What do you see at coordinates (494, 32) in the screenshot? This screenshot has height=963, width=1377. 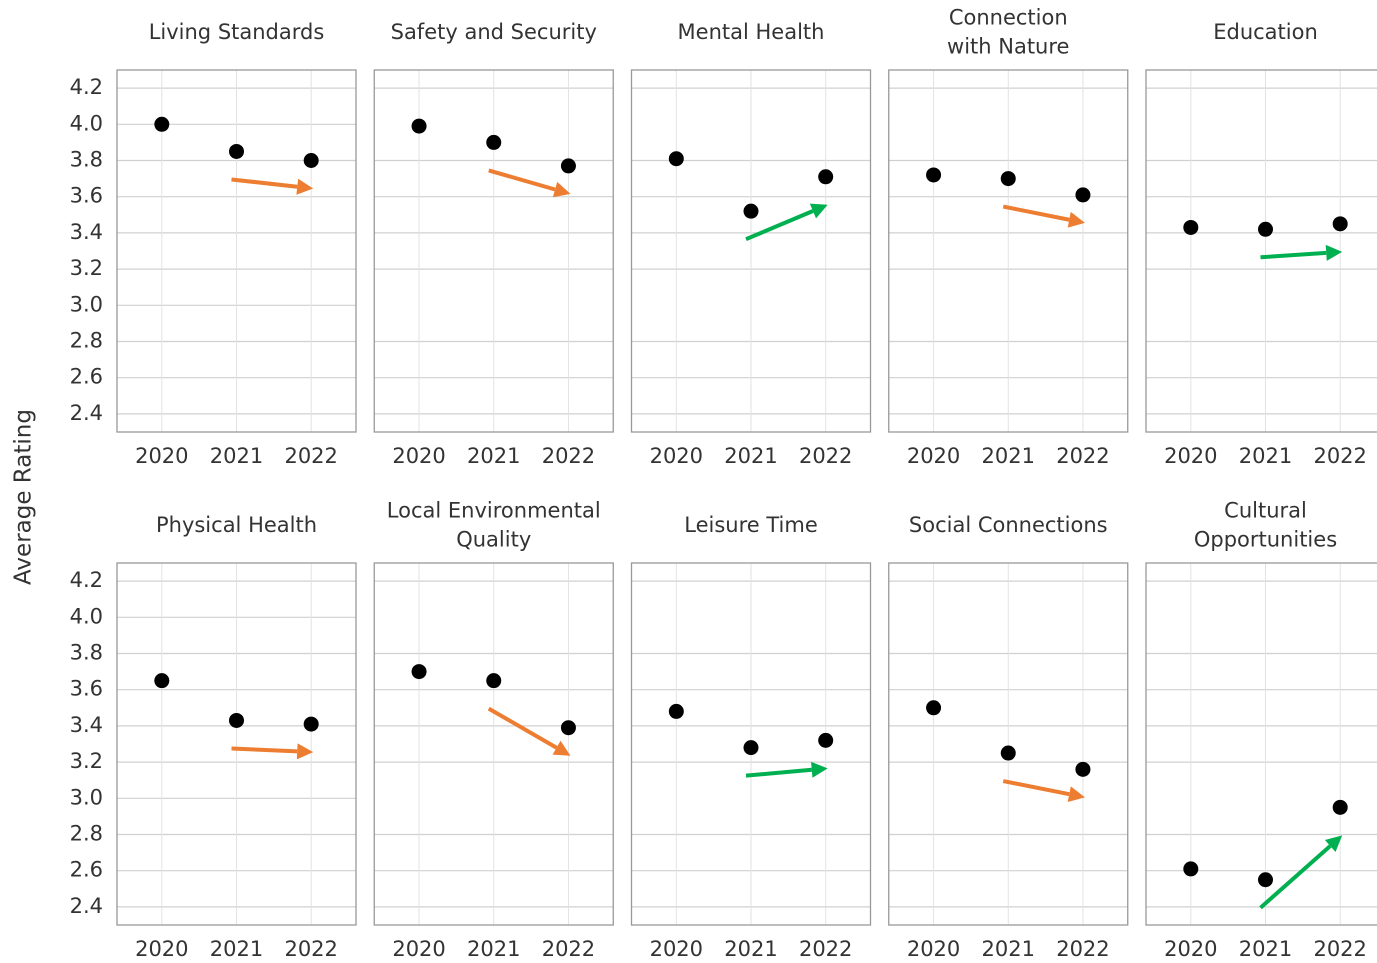 I see `panel-title: Safety and Security` at bounding box center [494, 32].